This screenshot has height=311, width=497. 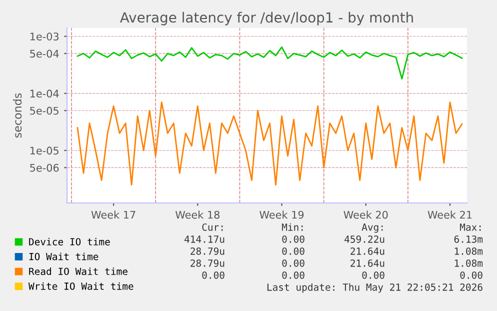 What do you see at coordinates (113, 214) in the screenshot?
I see `x-tick-label: Week 17` at bounding box center [113, 214].